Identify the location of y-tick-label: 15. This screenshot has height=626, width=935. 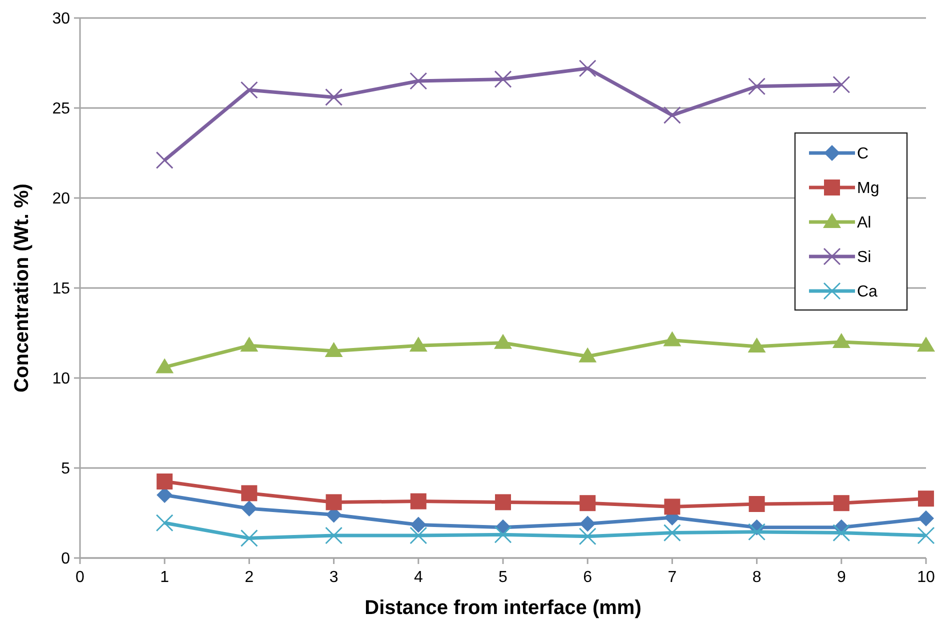
(61, 289).